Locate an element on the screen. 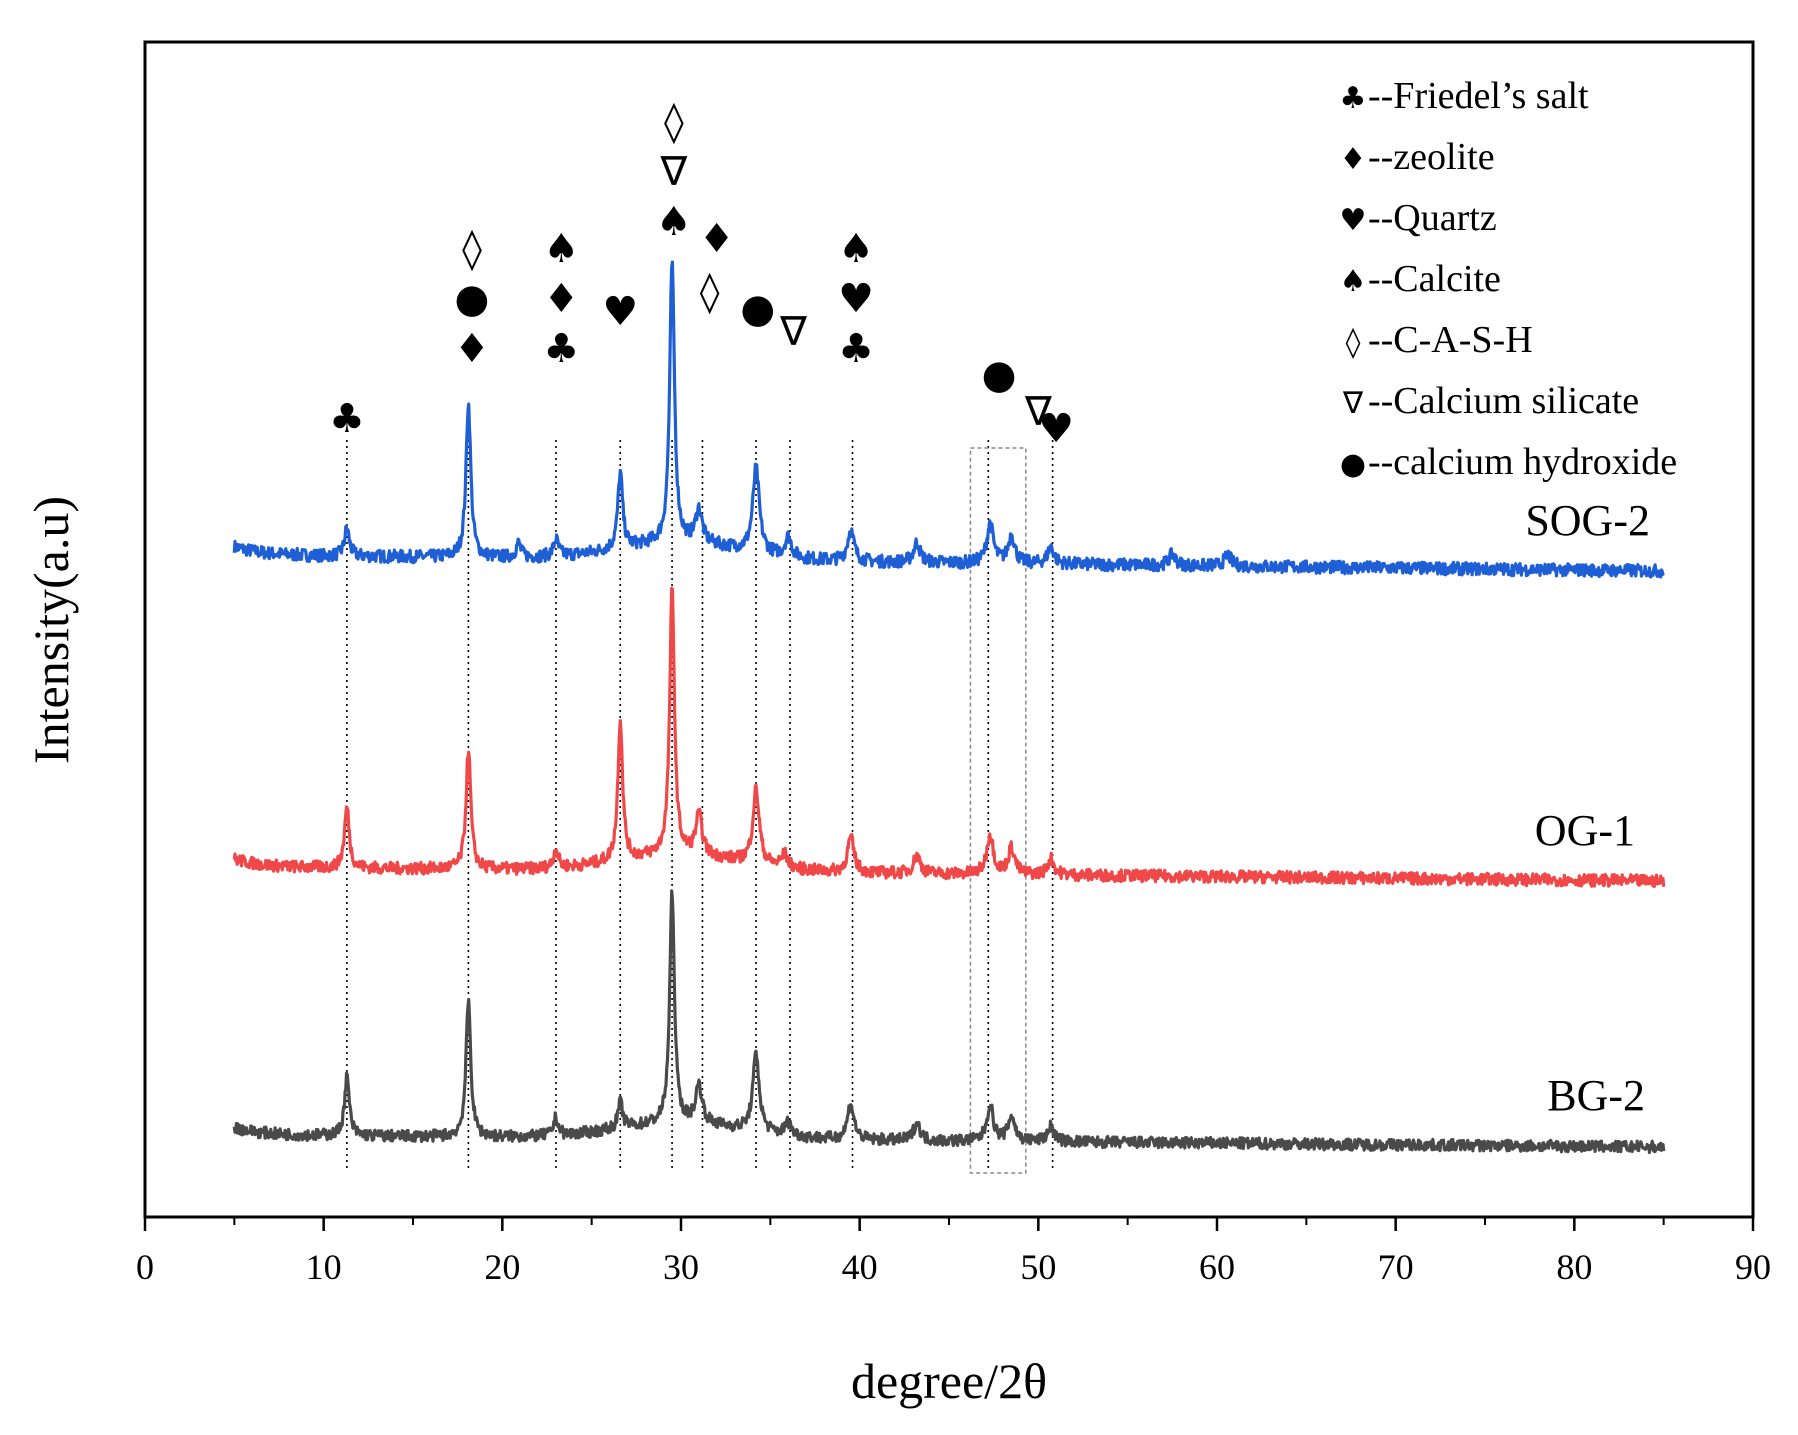 This screenshot has width=1798, height=1435. x-tick-label: 80 is located at coordinates (1574, 1267).